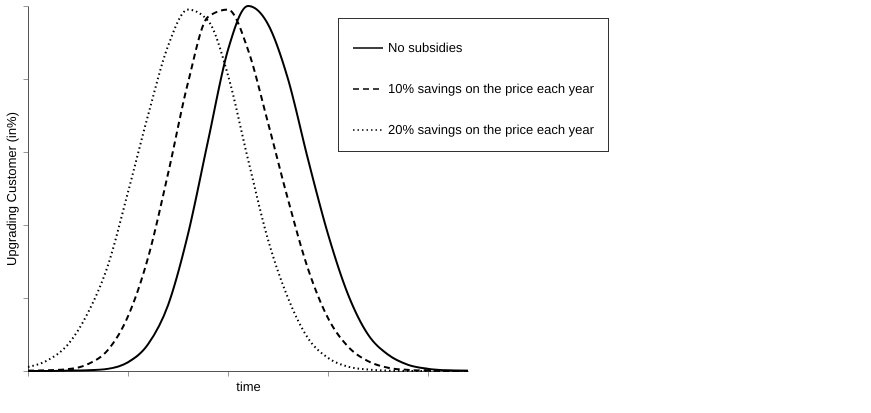 This screenshot has height=413, width=871. What do you see at coordinates (248, 386) in the screenshot?
I see `x-axis-title: time` at bounding box center [248, 386].